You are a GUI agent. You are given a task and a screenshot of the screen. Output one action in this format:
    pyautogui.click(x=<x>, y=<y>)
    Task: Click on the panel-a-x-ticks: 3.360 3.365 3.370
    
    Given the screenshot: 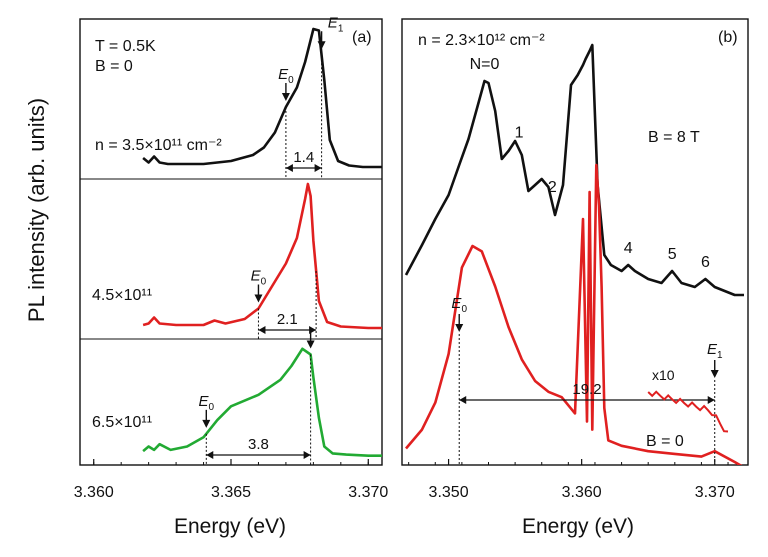 What is the action you would take?
    pyautogui.click(x=231, y=480)
    